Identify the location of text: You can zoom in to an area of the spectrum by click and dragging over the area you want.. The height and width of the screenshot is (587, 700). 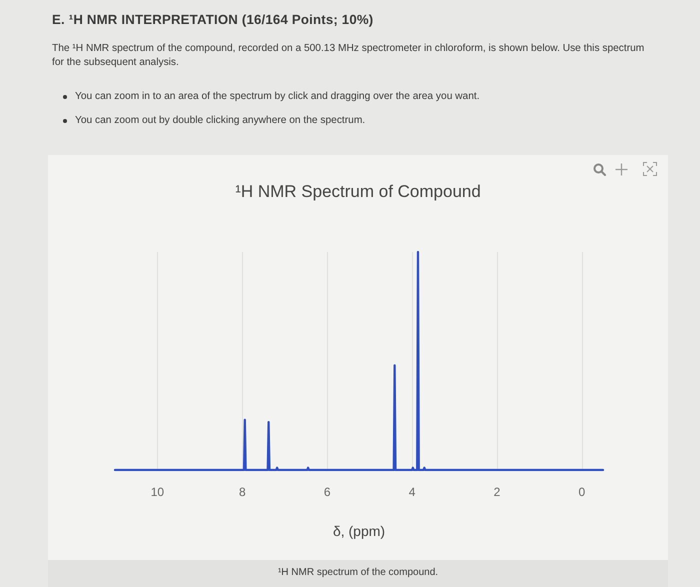
(277, 97).